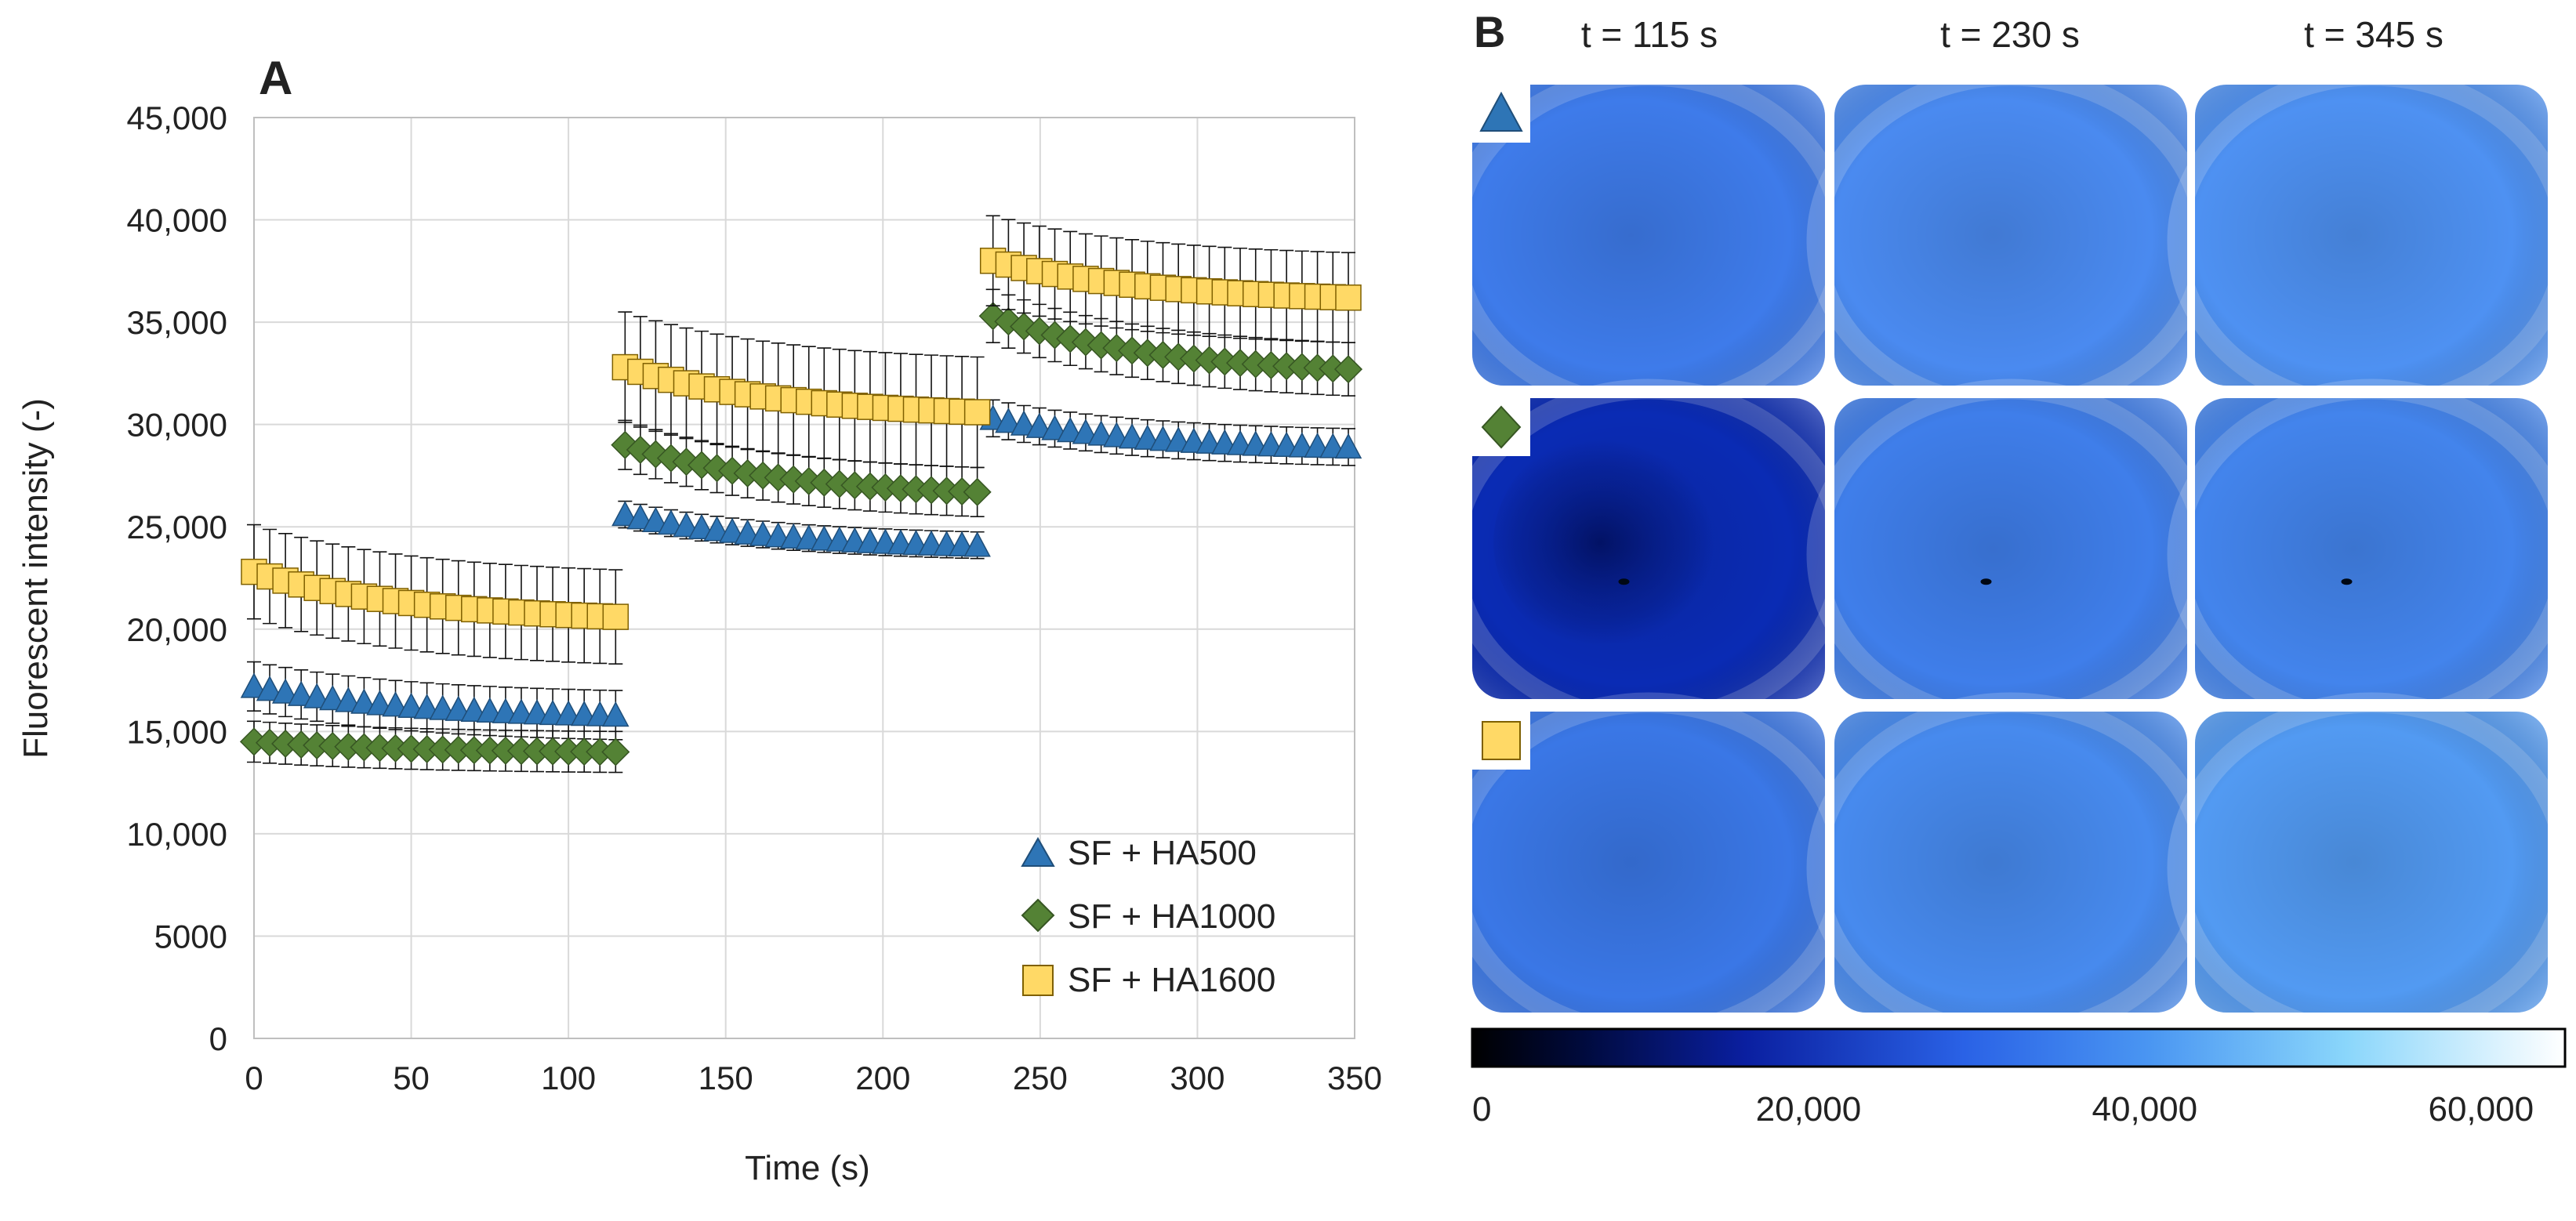 The image size is (2576, 1221). Describe the element at coordinates (35, 578) in the screenshot. I see `y-axis-title: Fluorescent intensity (-)` at that location.